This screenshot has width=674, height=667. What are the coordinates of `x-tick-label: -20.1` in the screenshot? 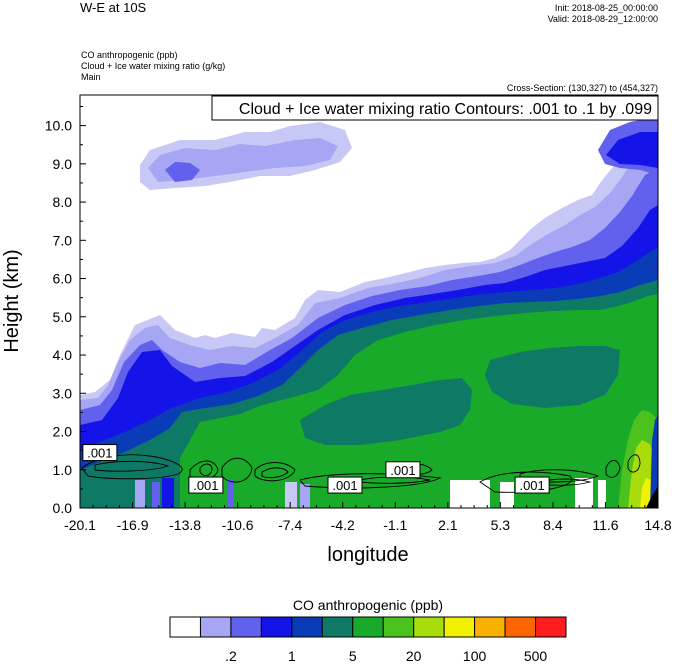 It's located at (80, 525).